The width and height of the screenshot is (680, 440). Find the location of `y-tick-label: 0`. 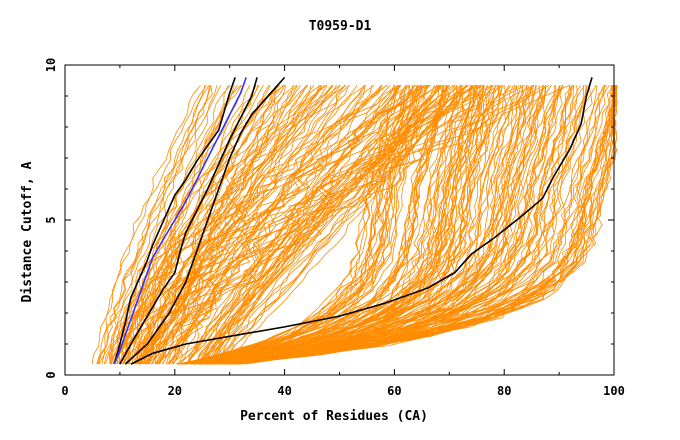

y-tick-label: 0 is located at coordinates (51, 374).